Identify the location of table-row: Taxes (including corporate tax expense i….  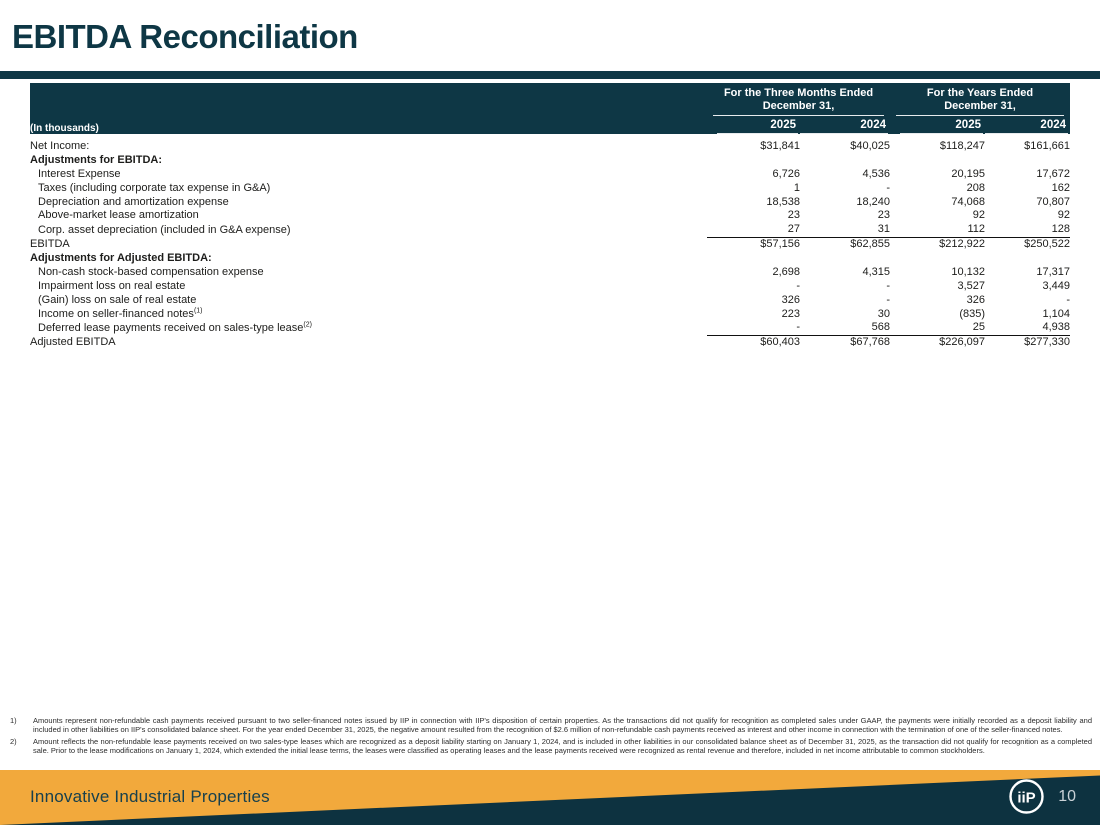
(550, 188).